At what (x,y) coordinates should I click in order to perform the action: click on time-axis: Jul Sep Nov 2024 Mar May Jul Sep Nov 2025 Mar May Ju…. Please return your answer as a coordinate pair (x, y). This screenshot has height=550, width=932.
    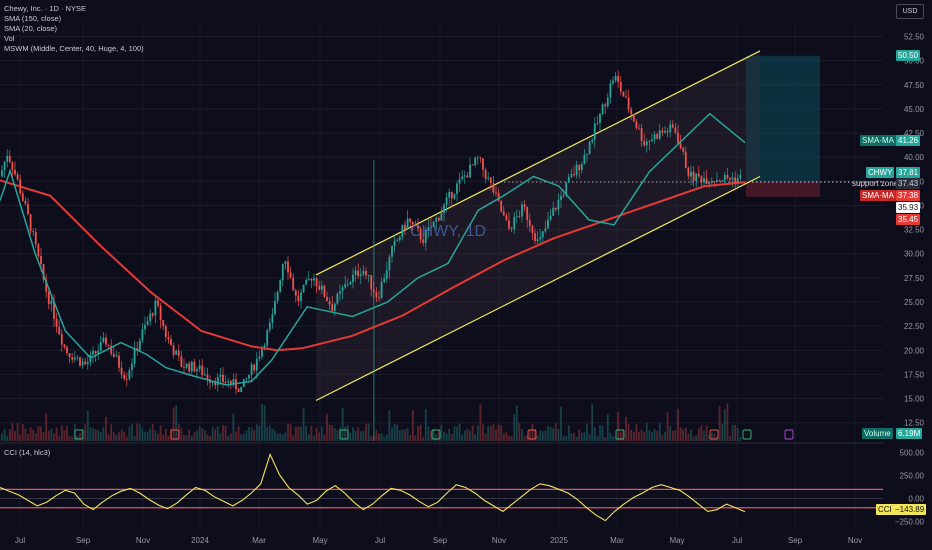
    Looking at the image, I should click on (438, 540).